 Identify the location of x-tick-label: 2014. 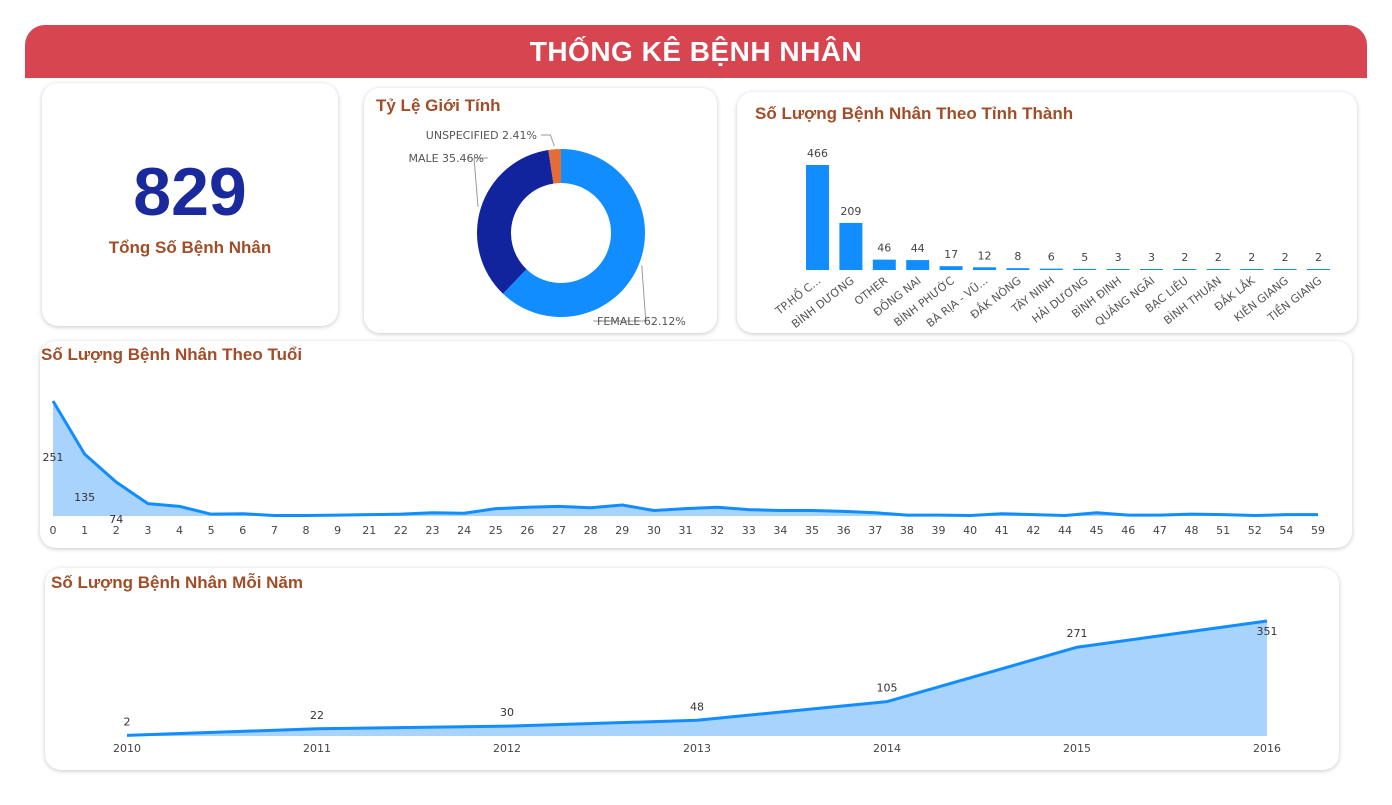
(887, 748).